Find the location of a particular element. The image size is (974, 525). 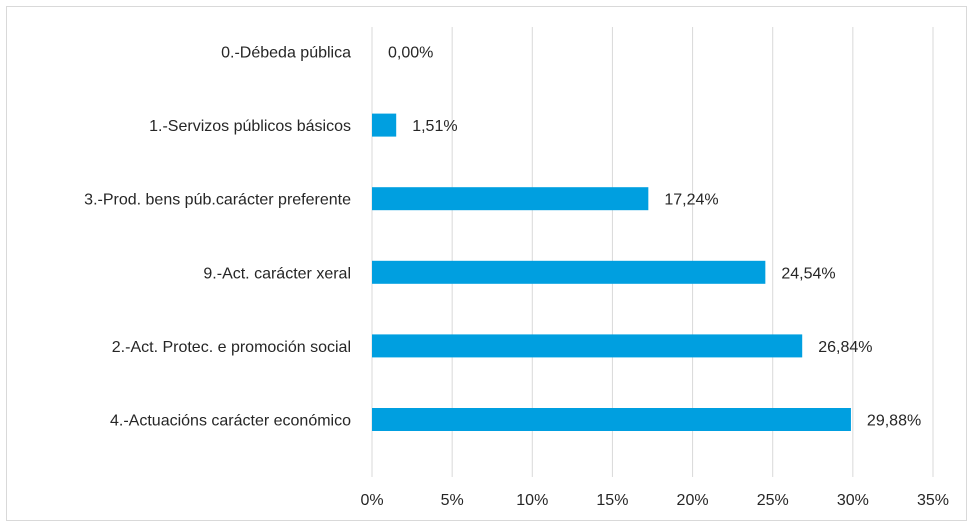

x-tick-label: 0% is located at coordinates (371, 500).